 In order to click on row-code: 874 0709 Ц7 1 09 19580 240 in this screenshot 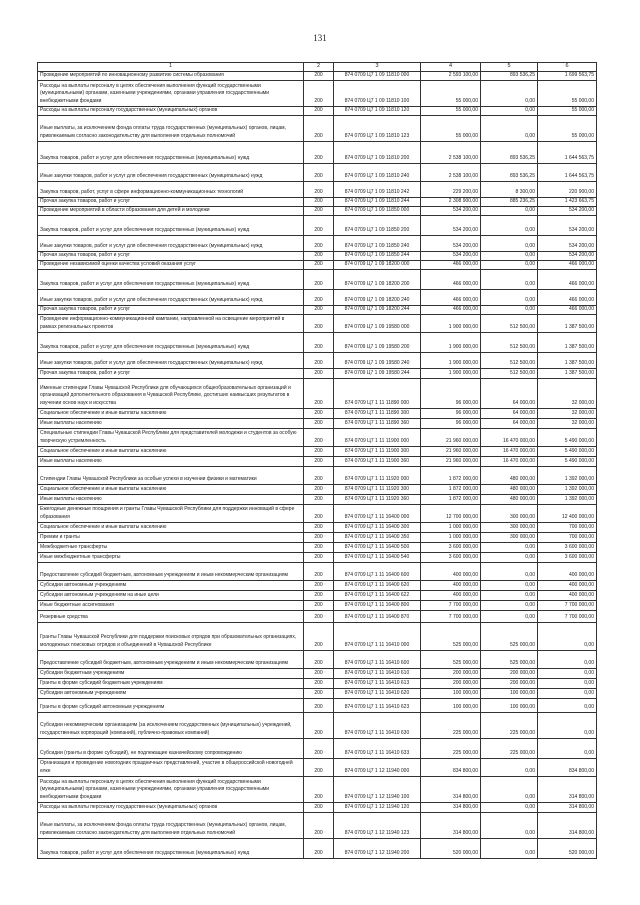, I will do `click(377, 360)`.